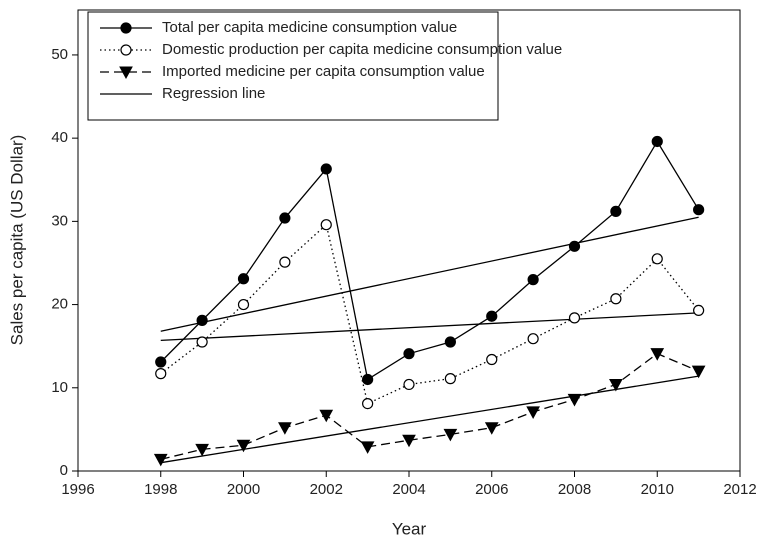  Describe the element at coordinates (657, 489) in the screenshot. I see `x-tick-label: 2010` at that location.